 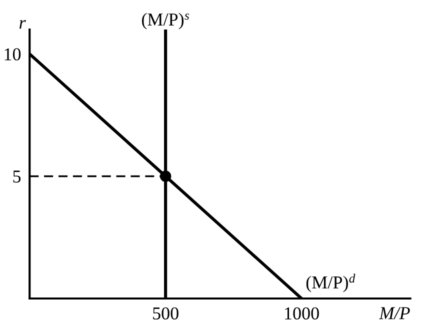 What do you see at coordinates (165, 313) in the screenshot?
I see `x-tick-label: 500` at bounding box center [165, 313].